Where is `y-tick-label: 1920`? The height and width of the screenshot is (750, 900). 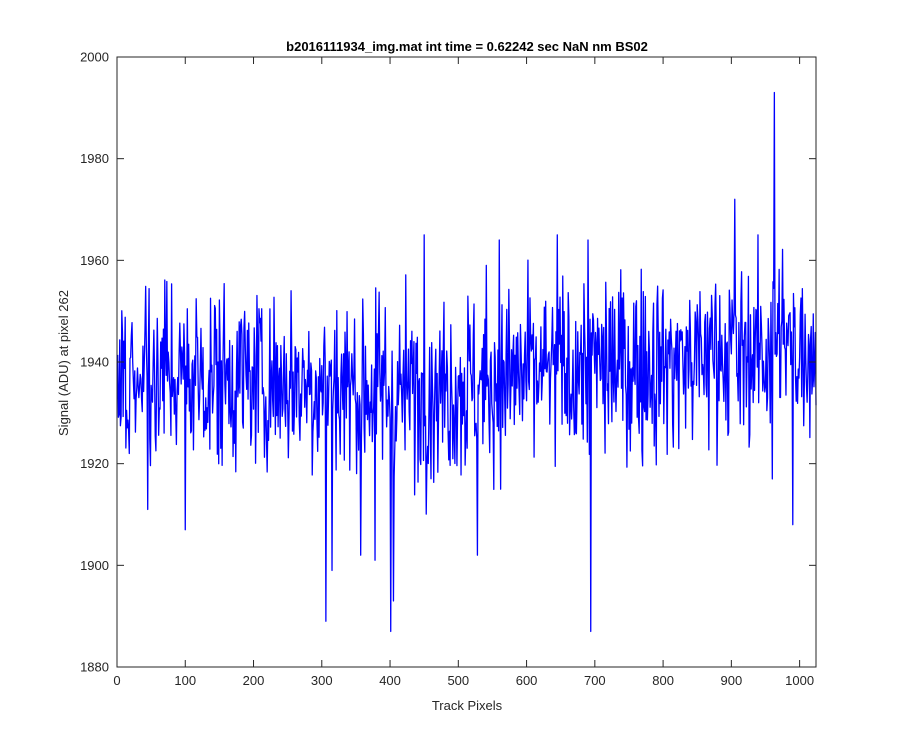
y-tick-label: 1920 is located at coordinates (94, 463).